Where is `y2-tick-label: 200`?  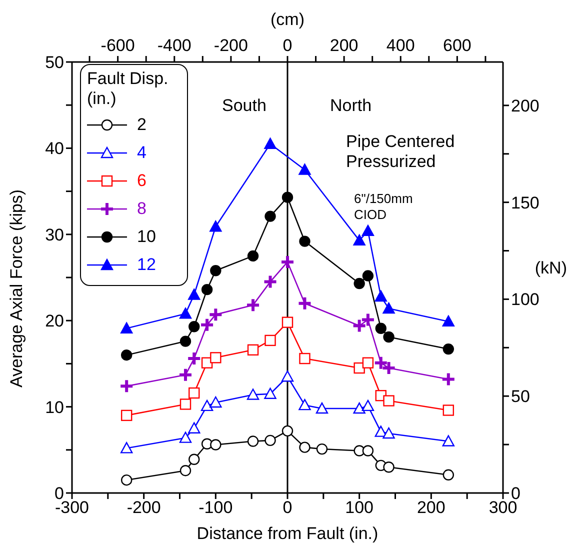 y2-tick-label: 200 is located at coordinates (525, 106).